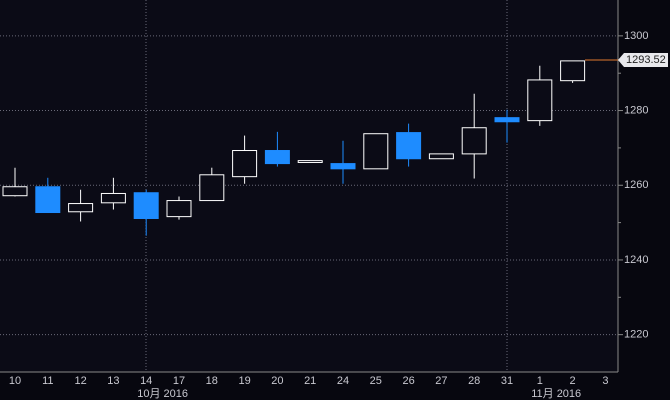  I want to click on last-price-tag, so click(643, 60).